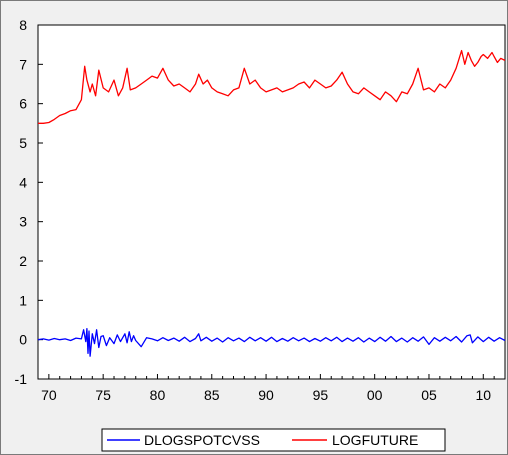  I want to click on x-tick-label: 70, so click(49, 395).